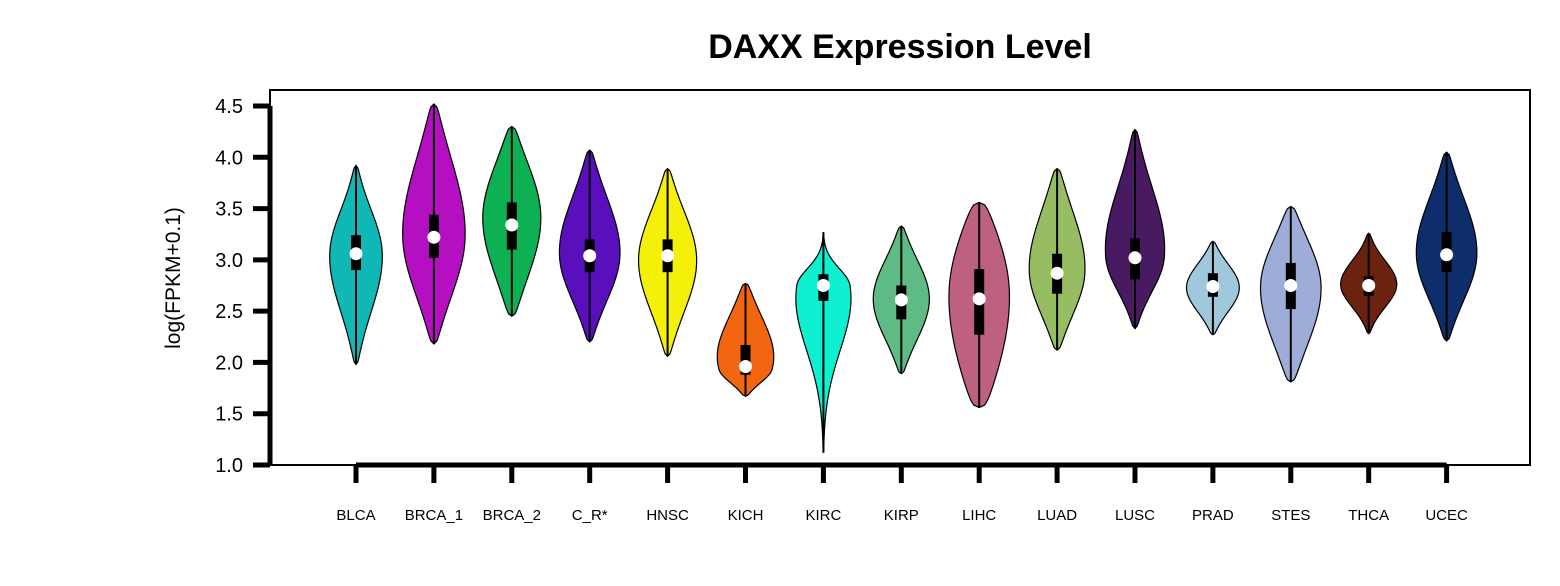  What do you see at coordinates (229, 415) in the screenshot?
I see `y-tick-label: 1.5` at bounding box center [229, 415].